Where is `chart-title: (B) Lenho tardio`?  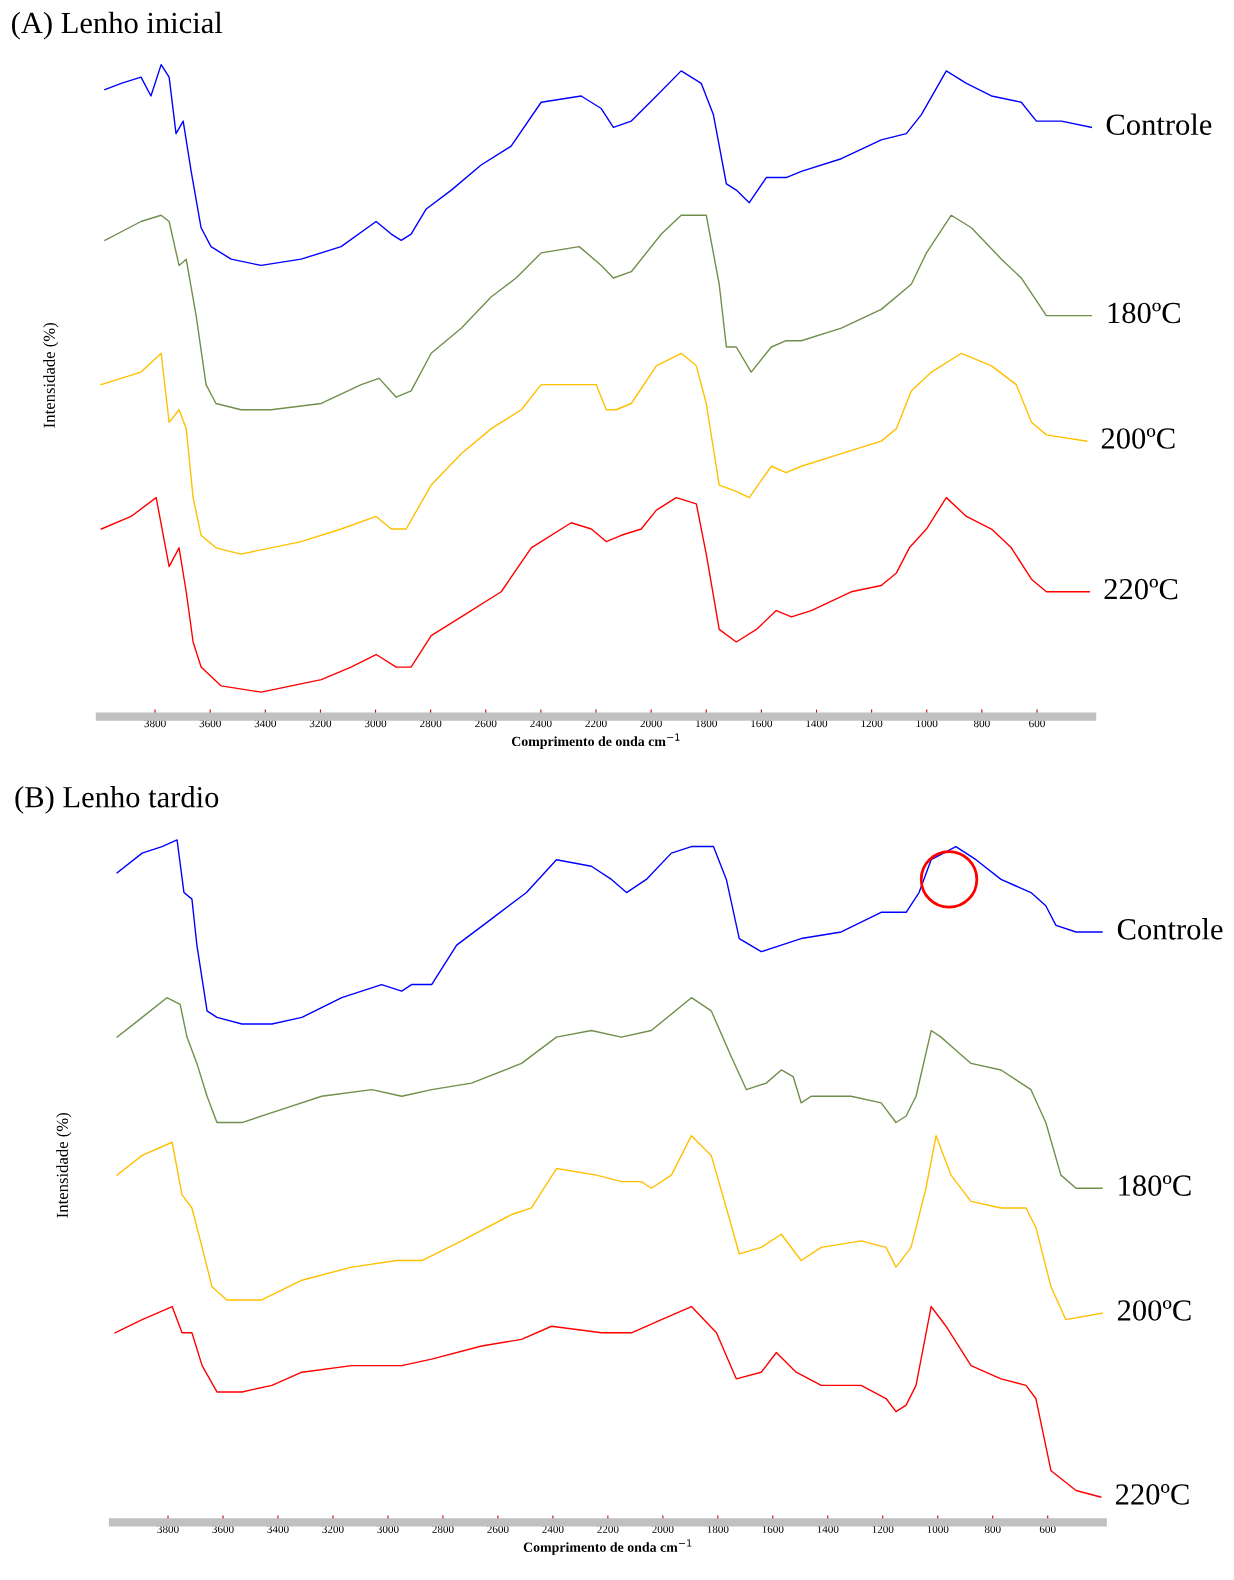 chart-title: (B) Lenho tardio is located at coordinates (117, 799).